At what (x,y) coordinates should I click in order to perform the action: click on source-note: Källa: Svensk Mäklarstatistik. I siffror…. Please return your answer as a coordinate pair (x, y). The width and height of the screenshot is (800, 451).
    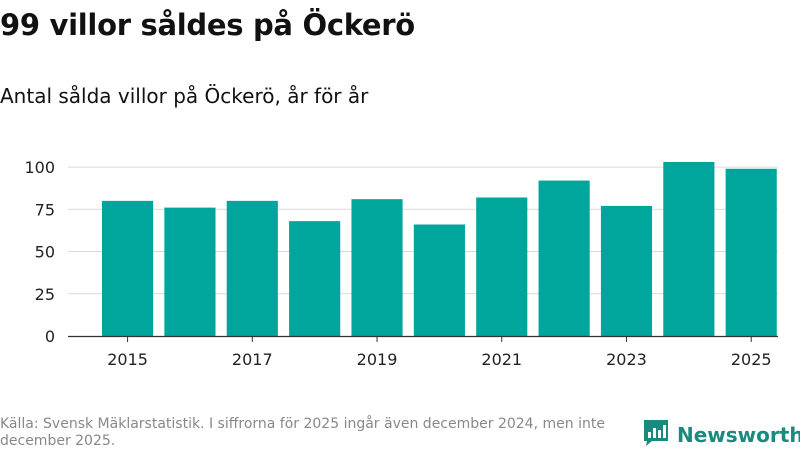
    Looking at the image, I should click on (302, 432).